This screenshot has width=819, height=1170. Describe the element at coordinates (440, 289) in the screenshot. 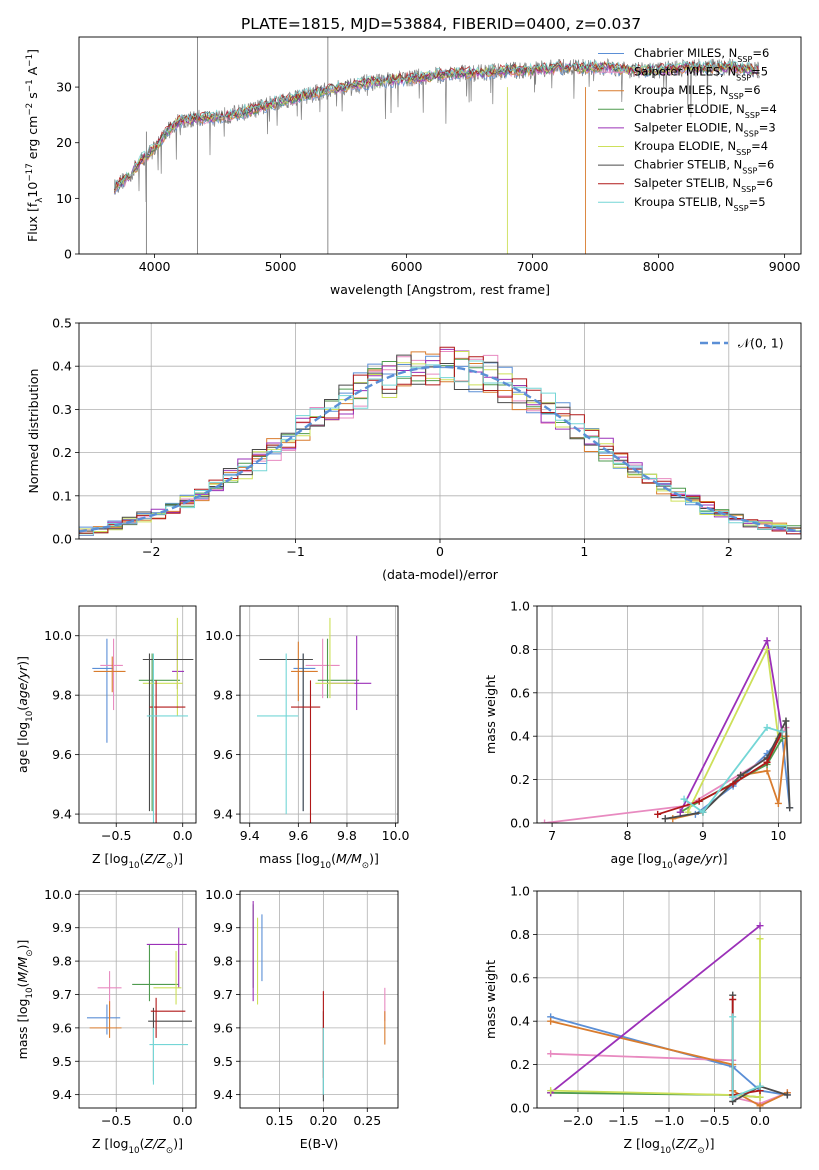

I see `x-axis-label: wavelength [Angstrom, rest frame]` at that location.